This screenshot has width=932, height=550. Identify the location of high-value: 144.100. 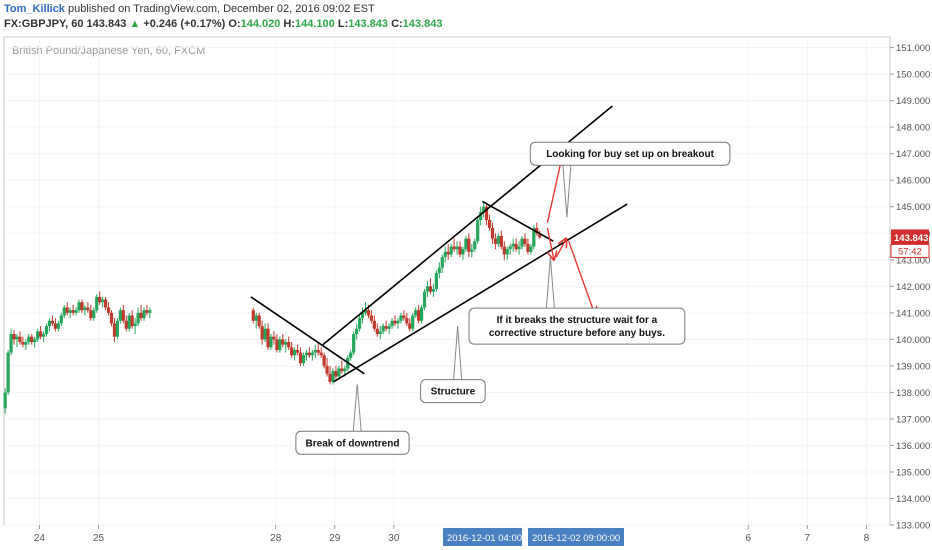
(315, 24).